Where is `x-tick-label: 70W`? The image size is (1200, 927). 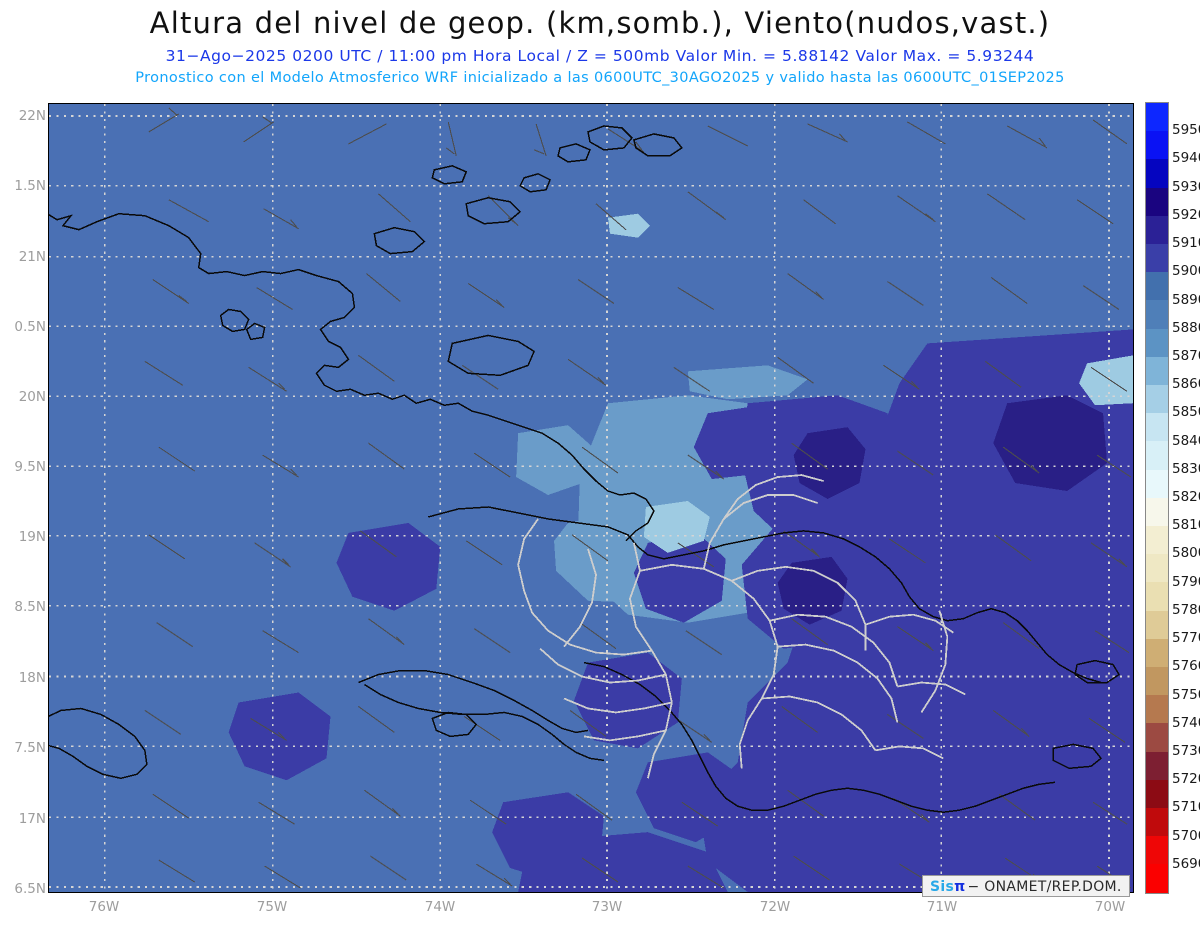 x-tick-label: 70W is located at coordinates (1110, 907).